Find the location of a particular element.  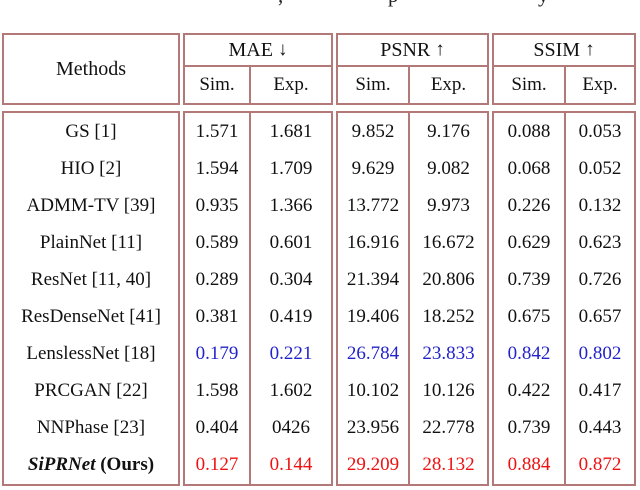

cell: 1.571 is located at coordinates (217, 131).